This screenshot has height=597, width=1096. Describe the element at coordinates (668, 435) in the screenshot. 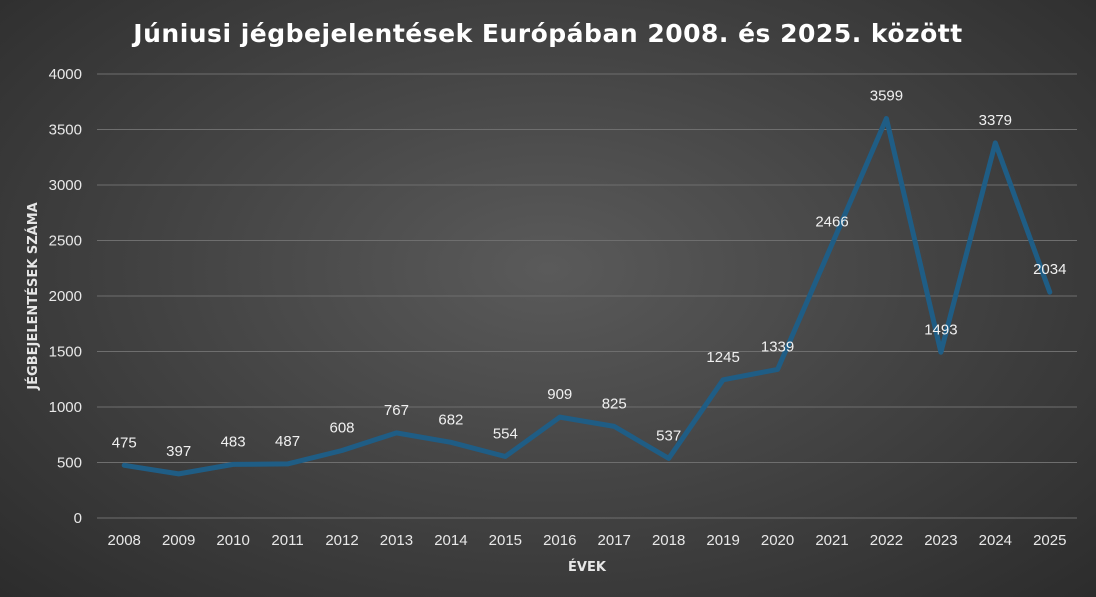

I see `data-label: 537` at that location.